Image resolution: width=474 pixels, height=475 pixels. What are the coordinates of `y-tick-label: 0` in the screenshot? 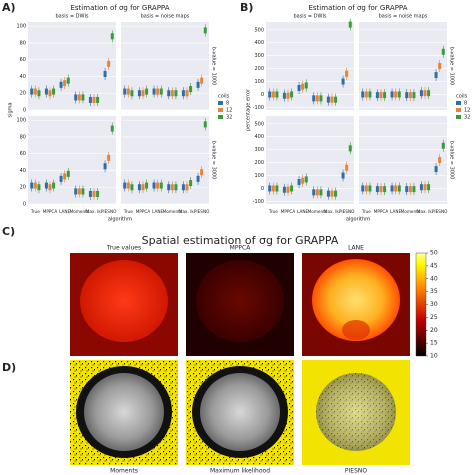 It's located at (262, 189).